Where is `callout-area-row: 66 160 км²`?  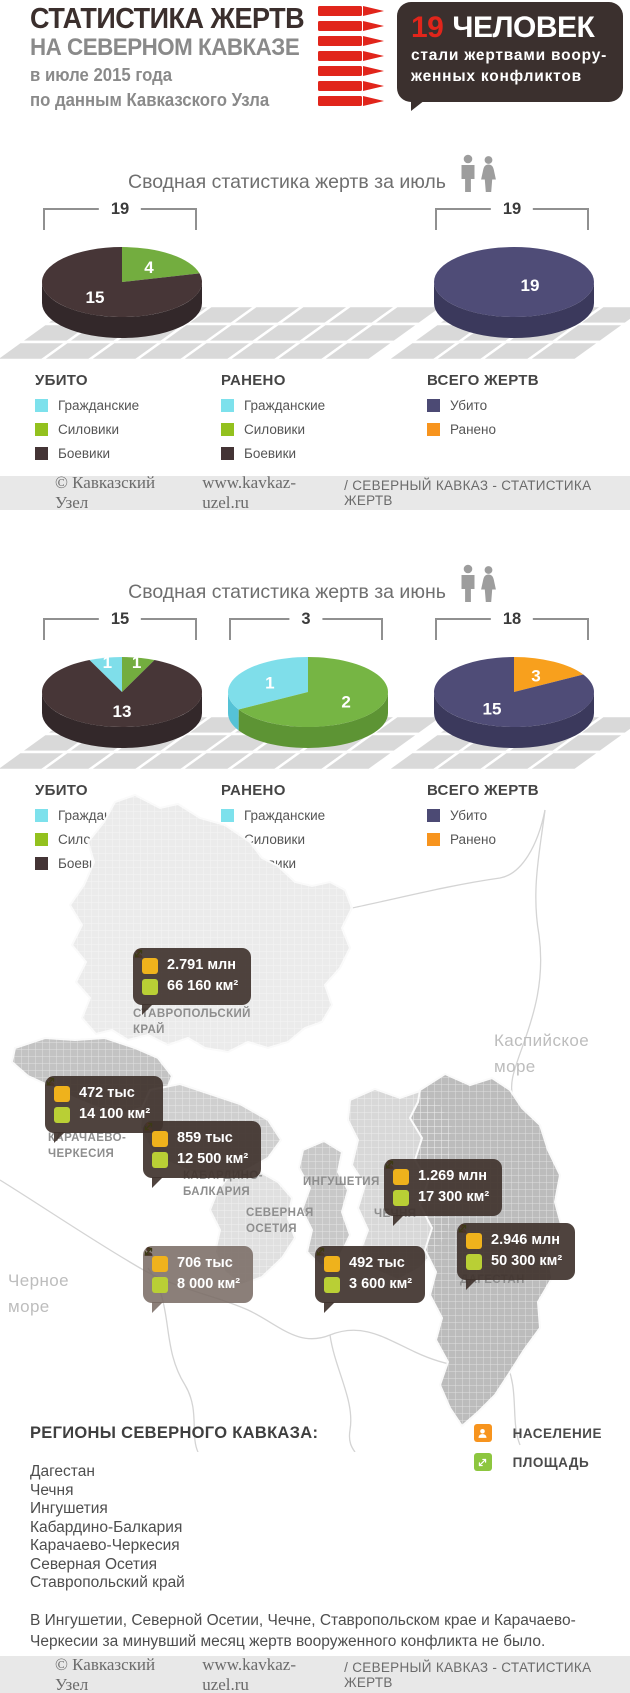
callout-area-row: 66 160 км² is located at coordinates (186, 973).